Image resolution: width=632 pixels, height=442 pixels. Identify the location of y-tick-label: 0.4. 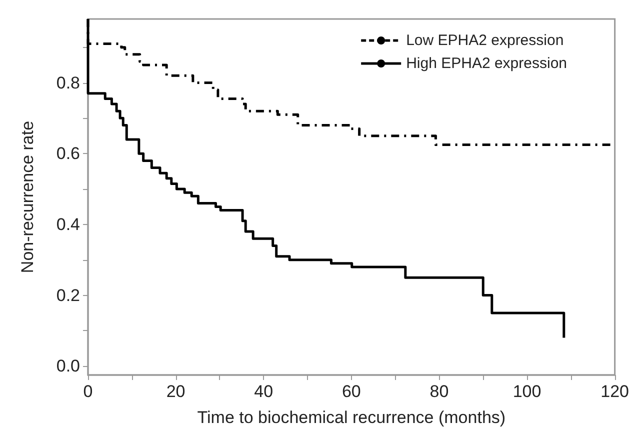
(68, 224).